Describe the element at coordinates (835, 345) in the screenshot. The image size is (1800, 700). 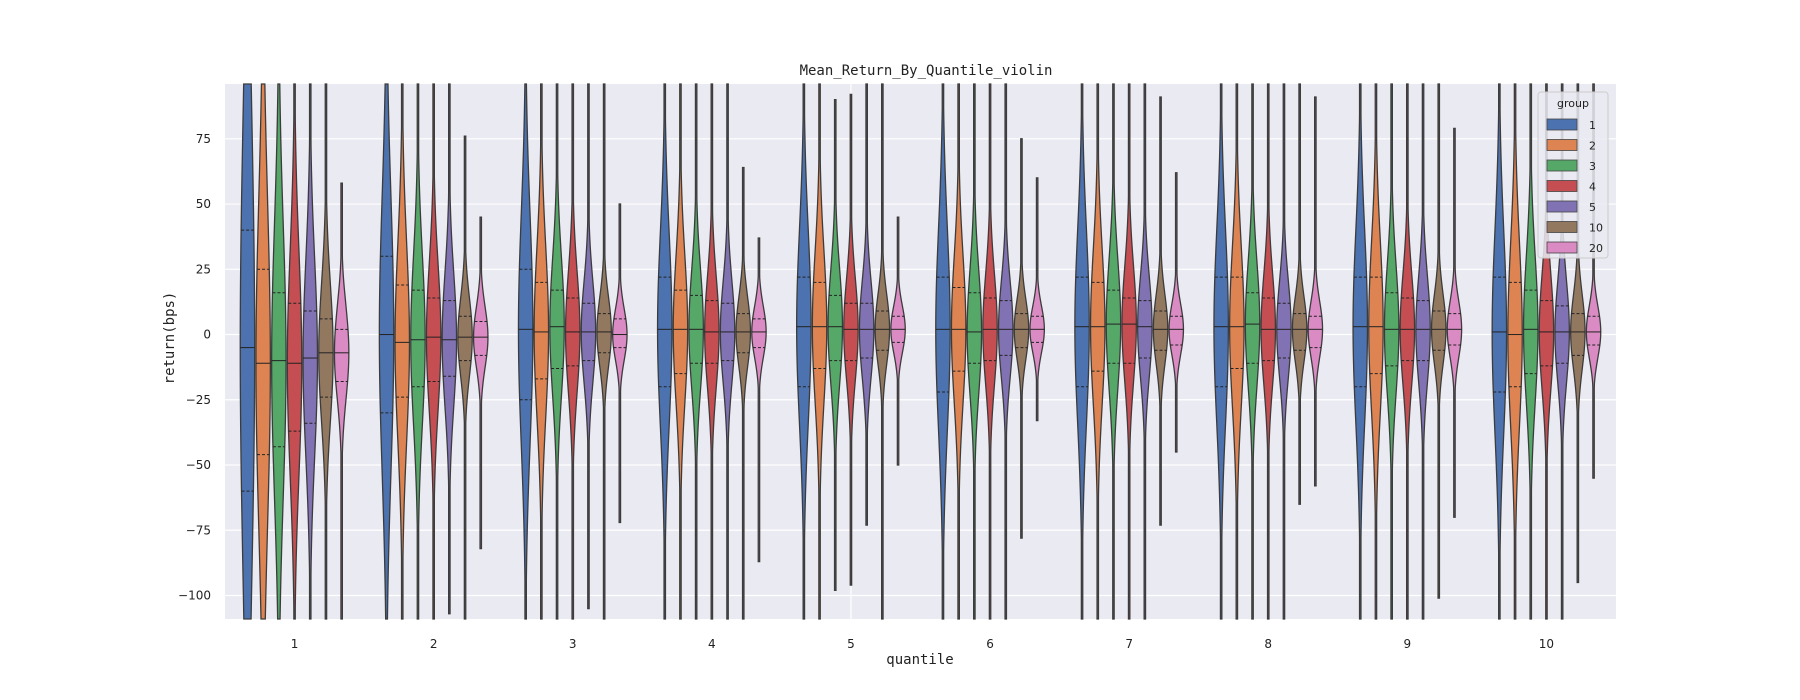
I see `violin-3-q5` at that location.